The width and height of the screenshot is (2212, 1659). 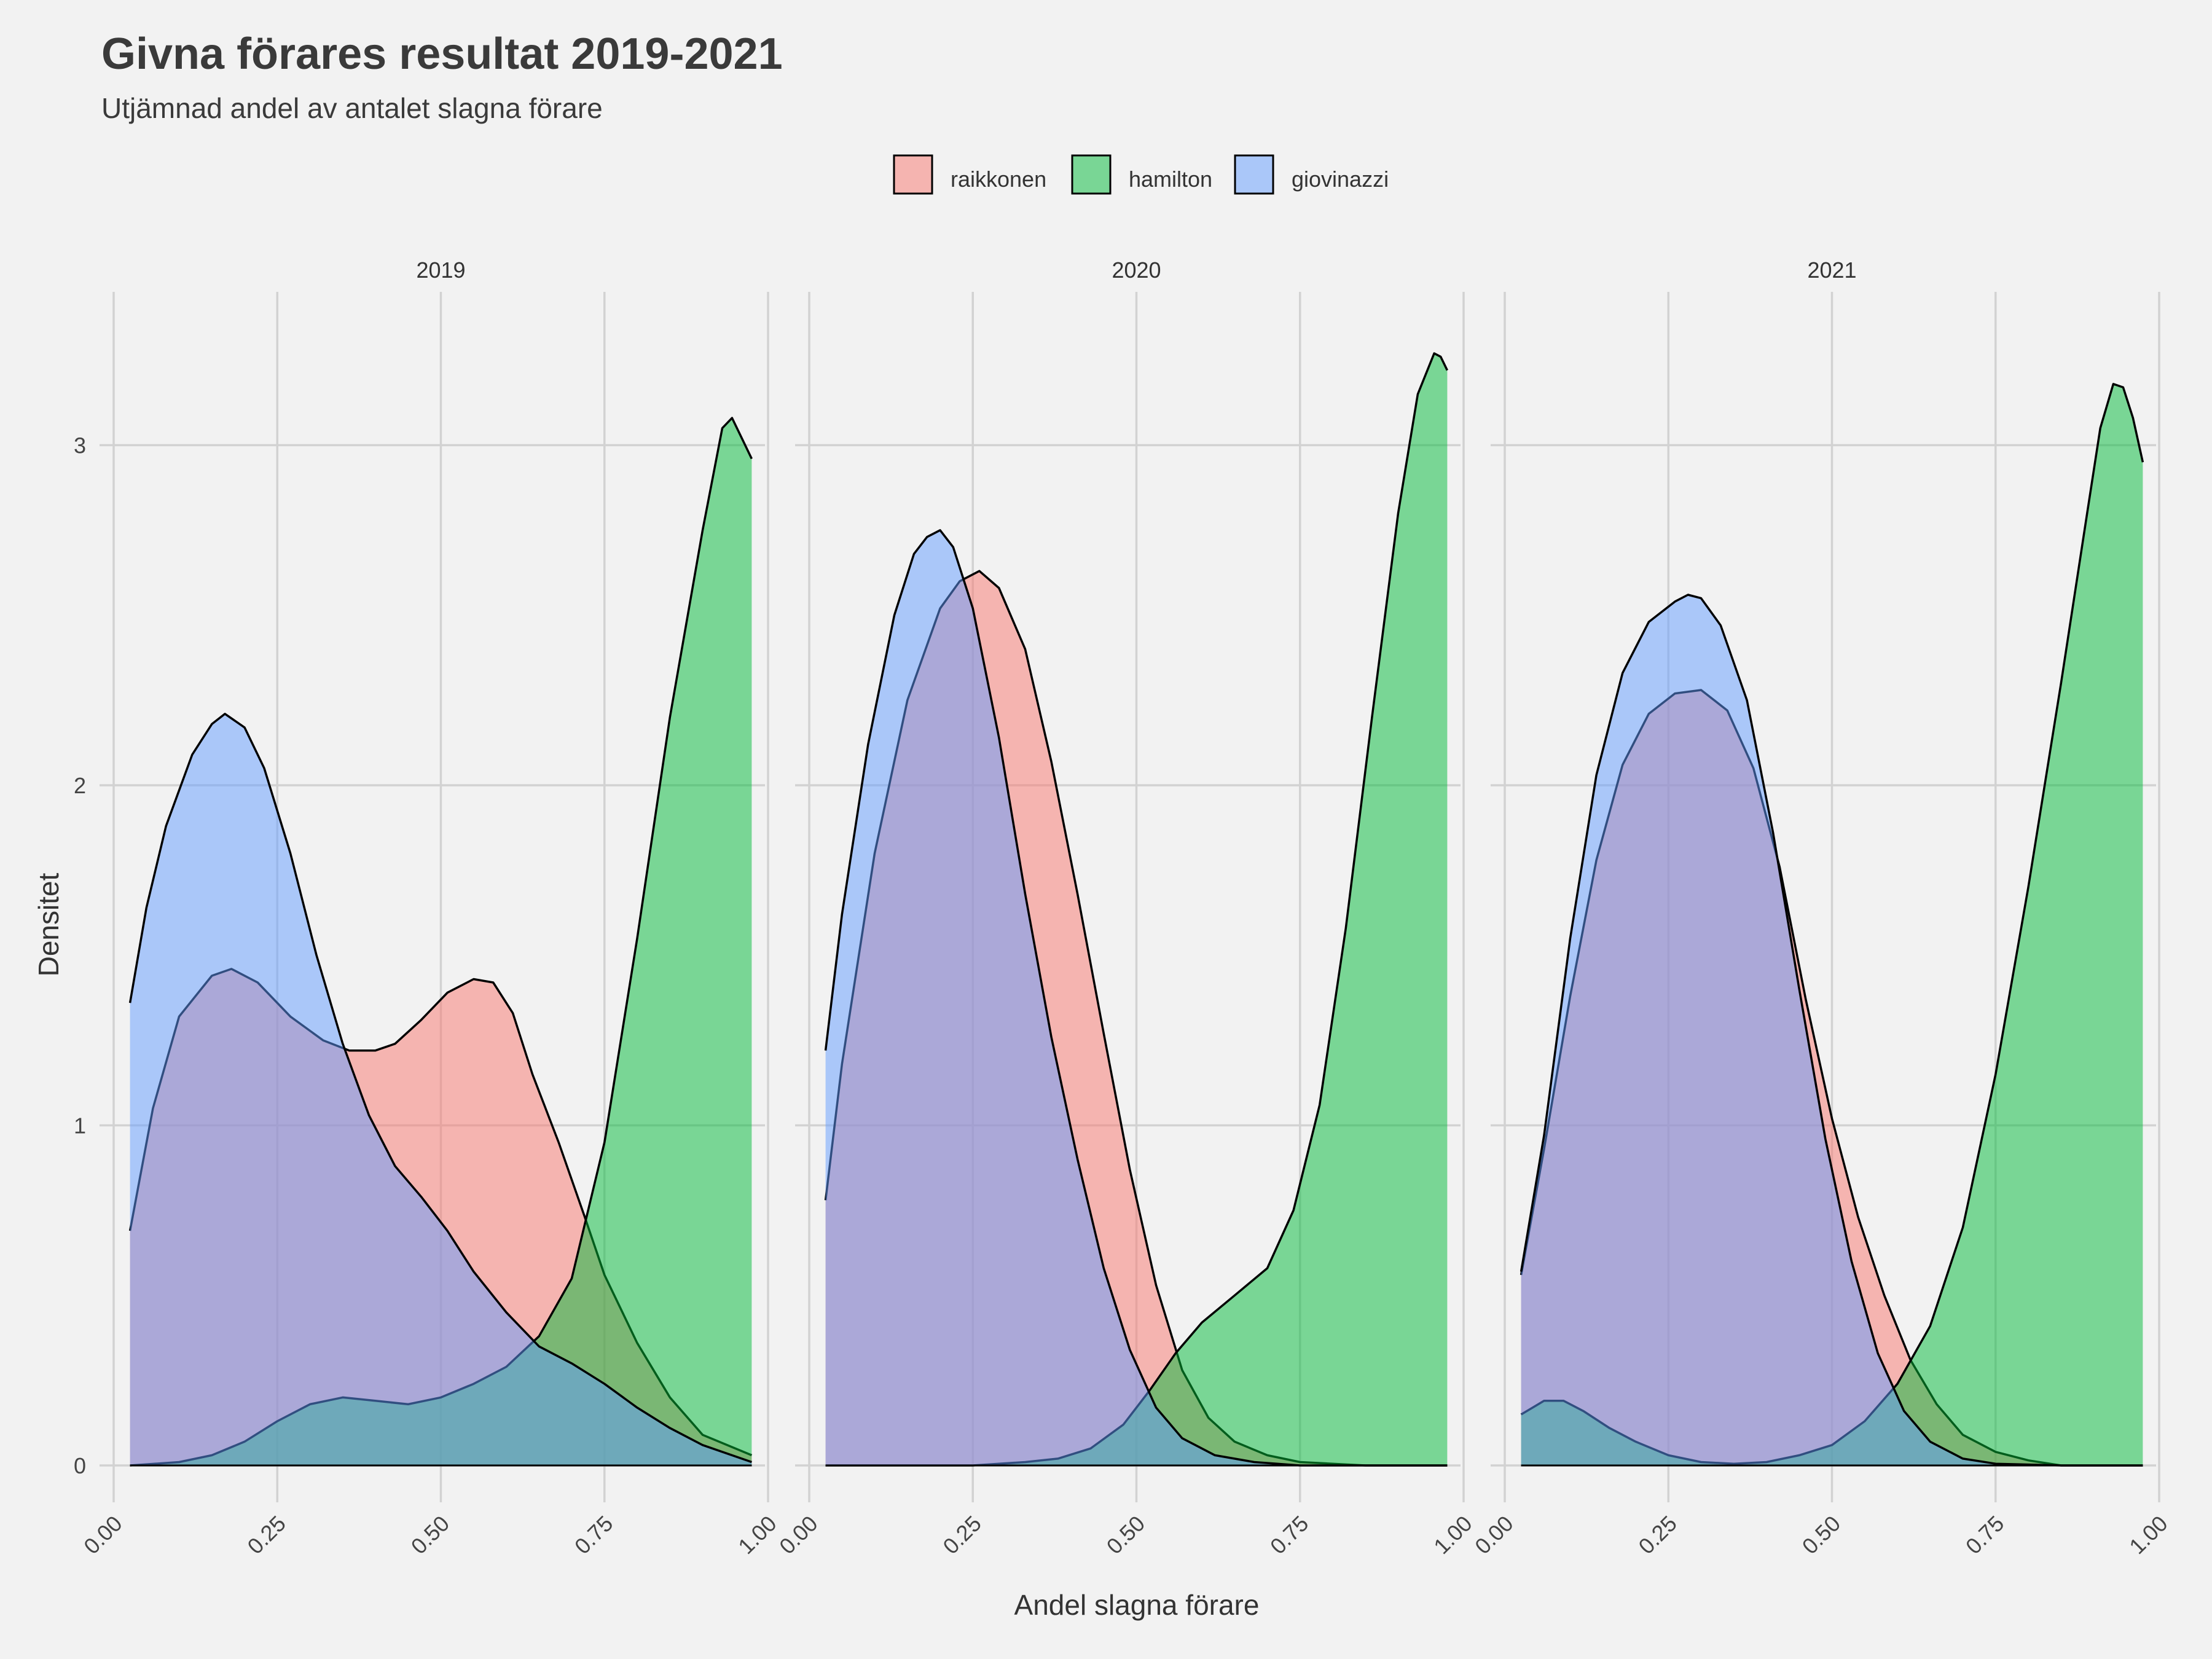 What do you see at coordinates (1831, 270) in the screenshot?
I see `panel-strip-label: 2021` at bounding box center [1831, 270].